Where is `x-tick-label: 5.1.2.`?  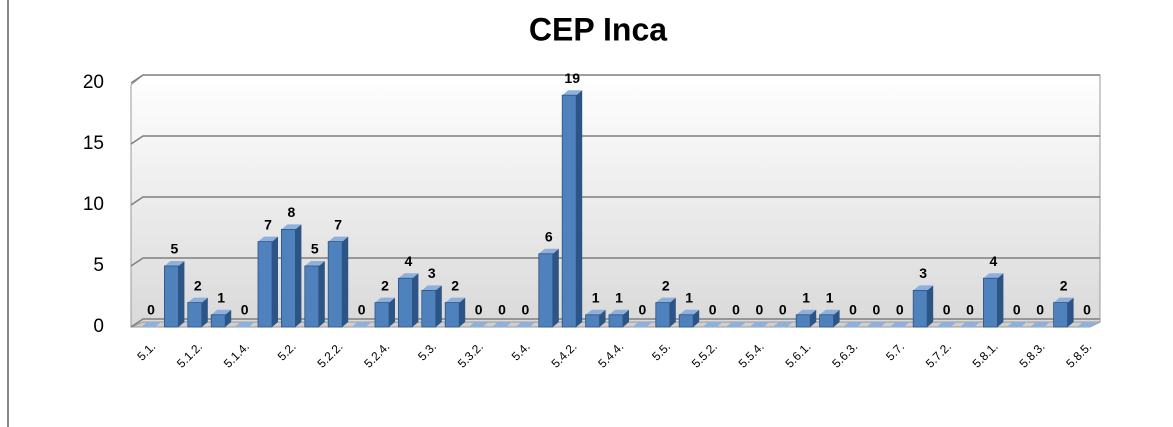 x-tick-label: 5.1.2. is located at coordinates (189, 354).